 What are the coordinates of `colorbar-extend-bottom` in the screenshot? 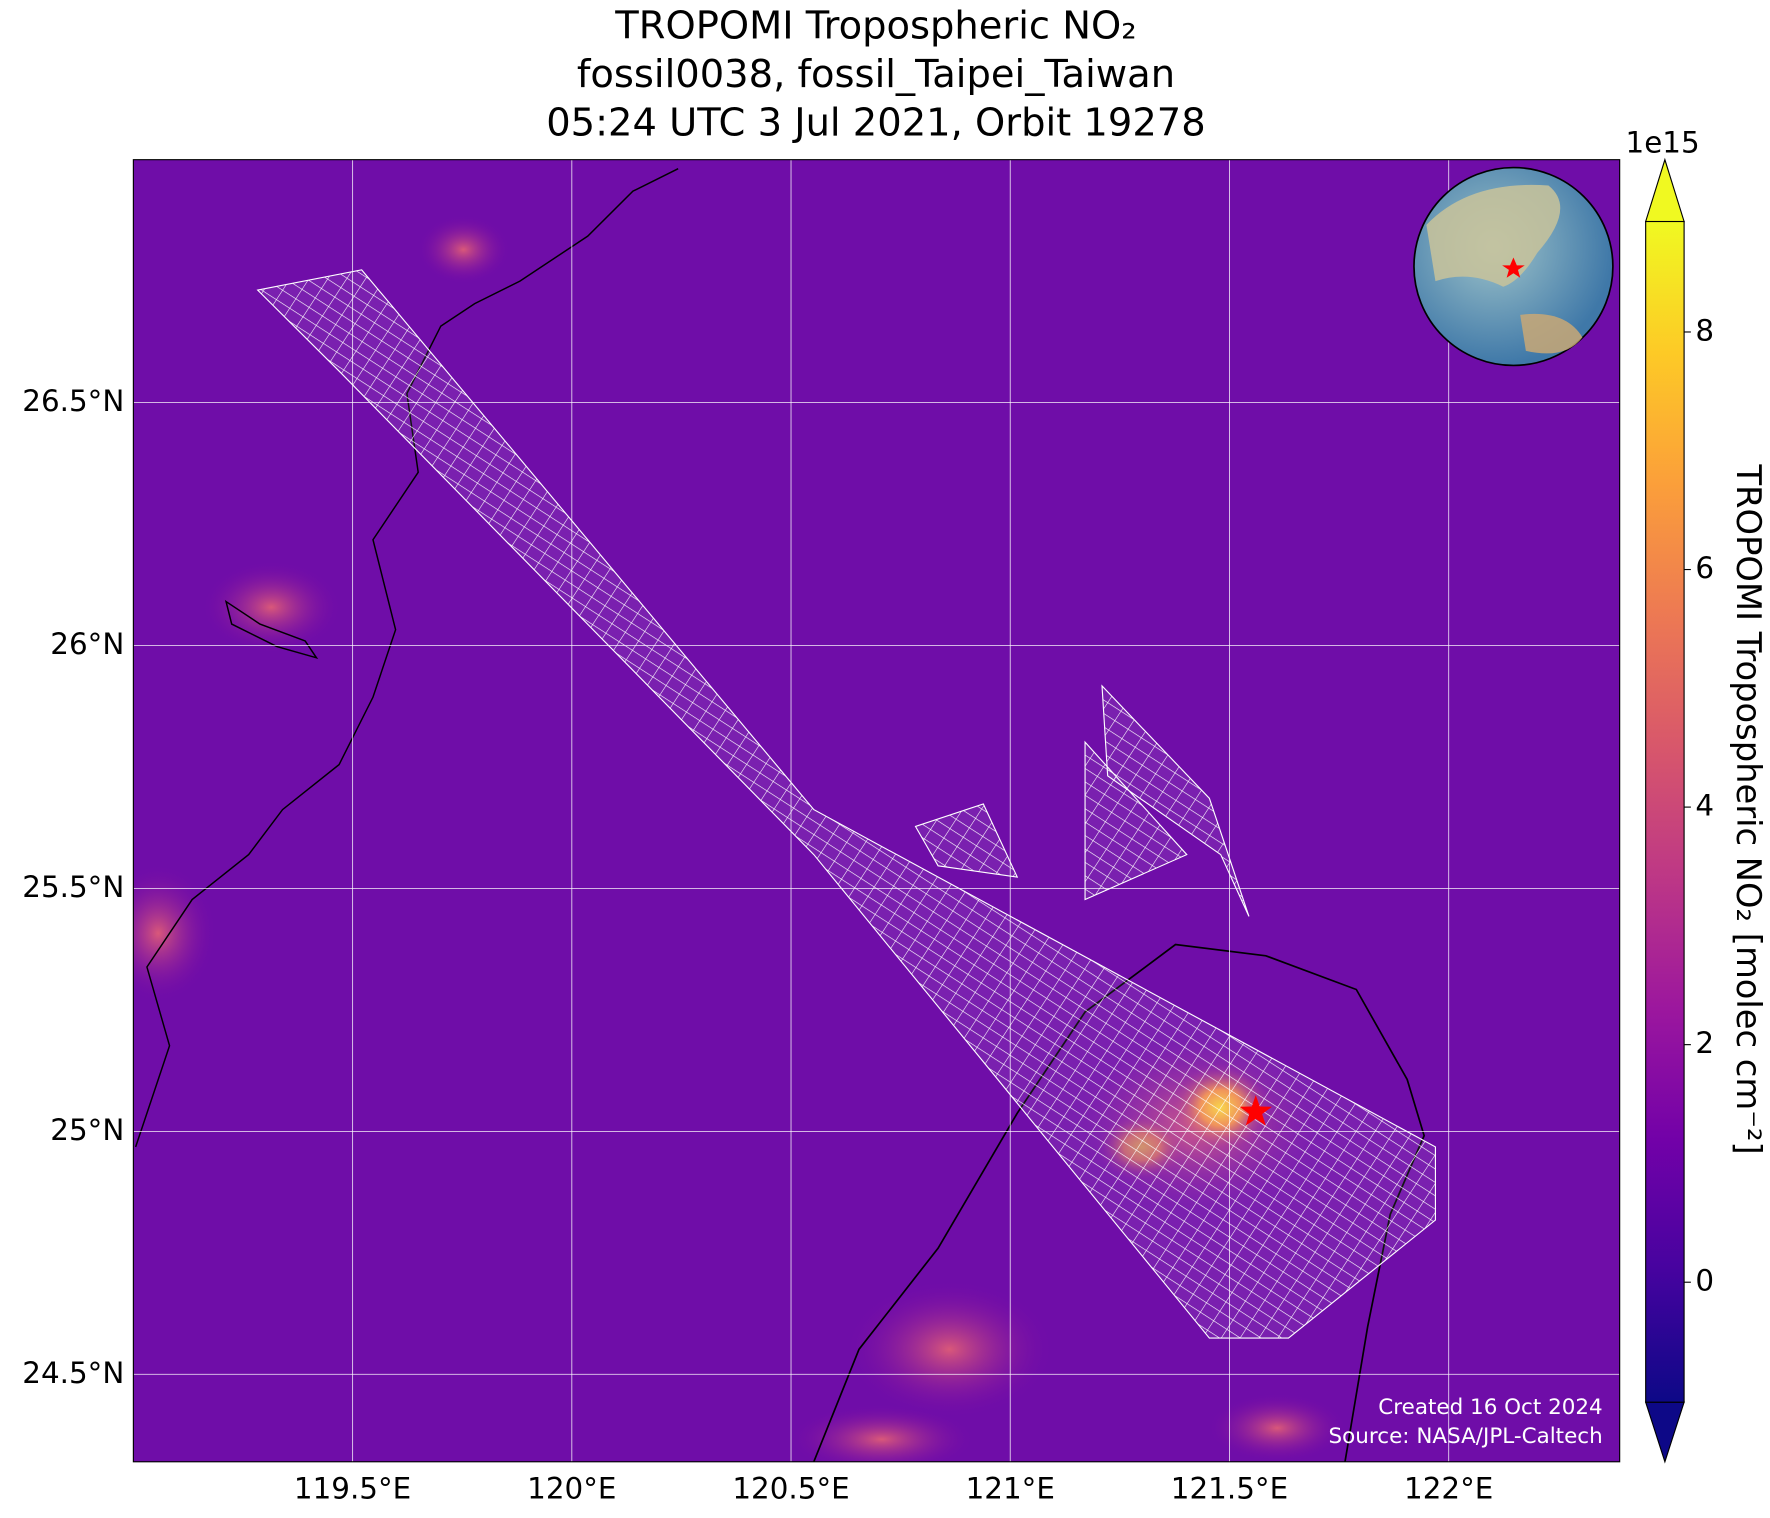 It's located at (1664, 1432).